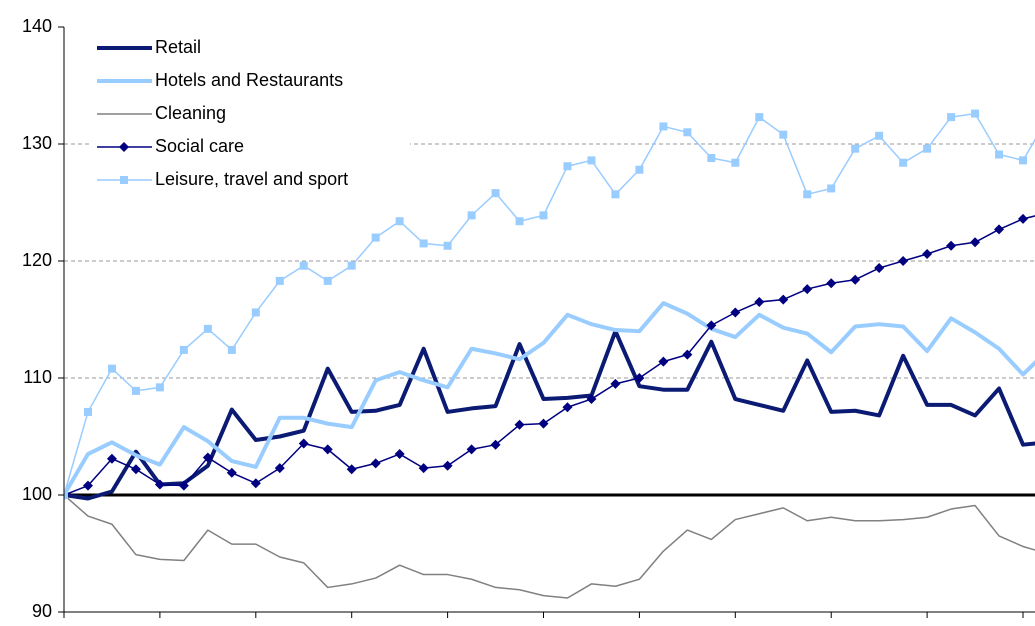  Describe the element at coordinates (37, 26) in the screenshot. I see `y-tick-label: 140` at that location.